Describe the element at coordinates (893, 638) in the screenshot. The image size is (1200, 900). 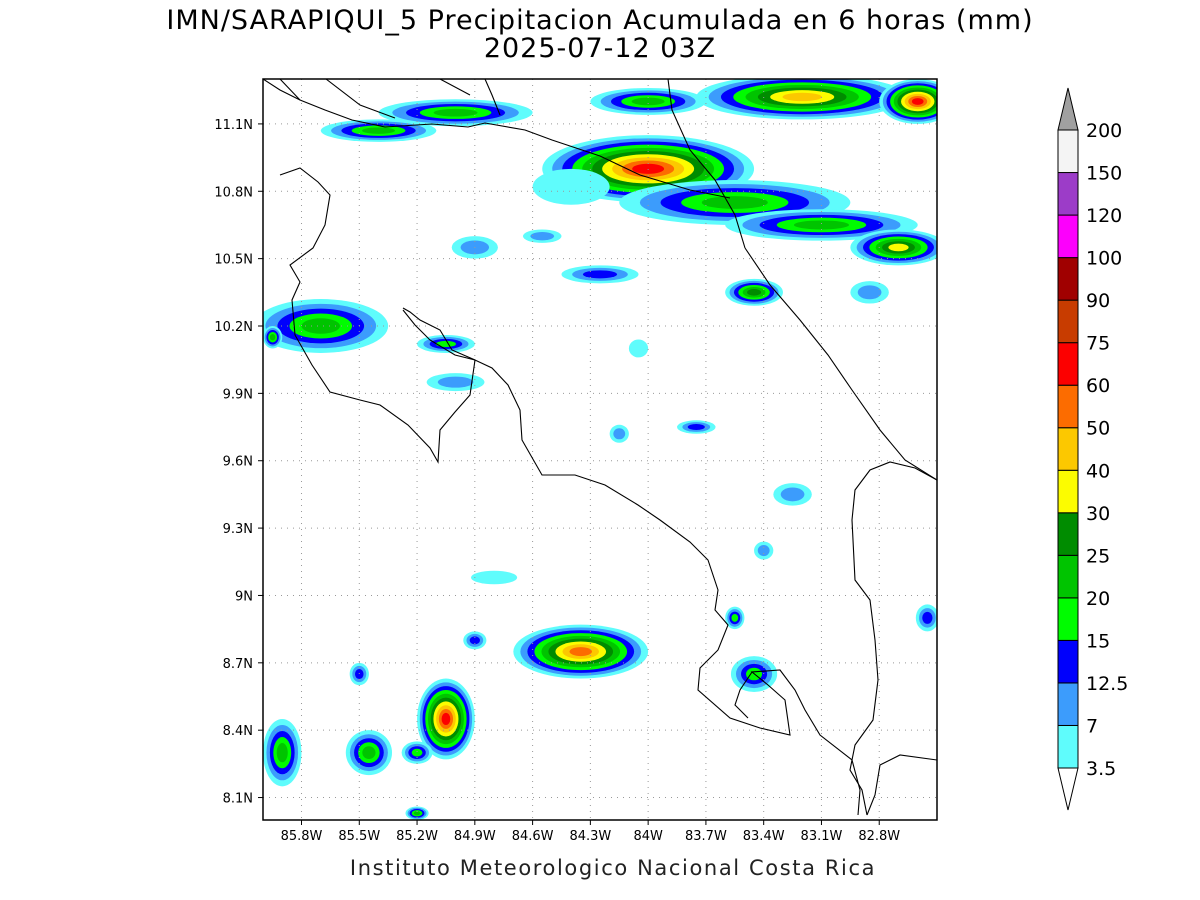
I see `panama-border` at that location.